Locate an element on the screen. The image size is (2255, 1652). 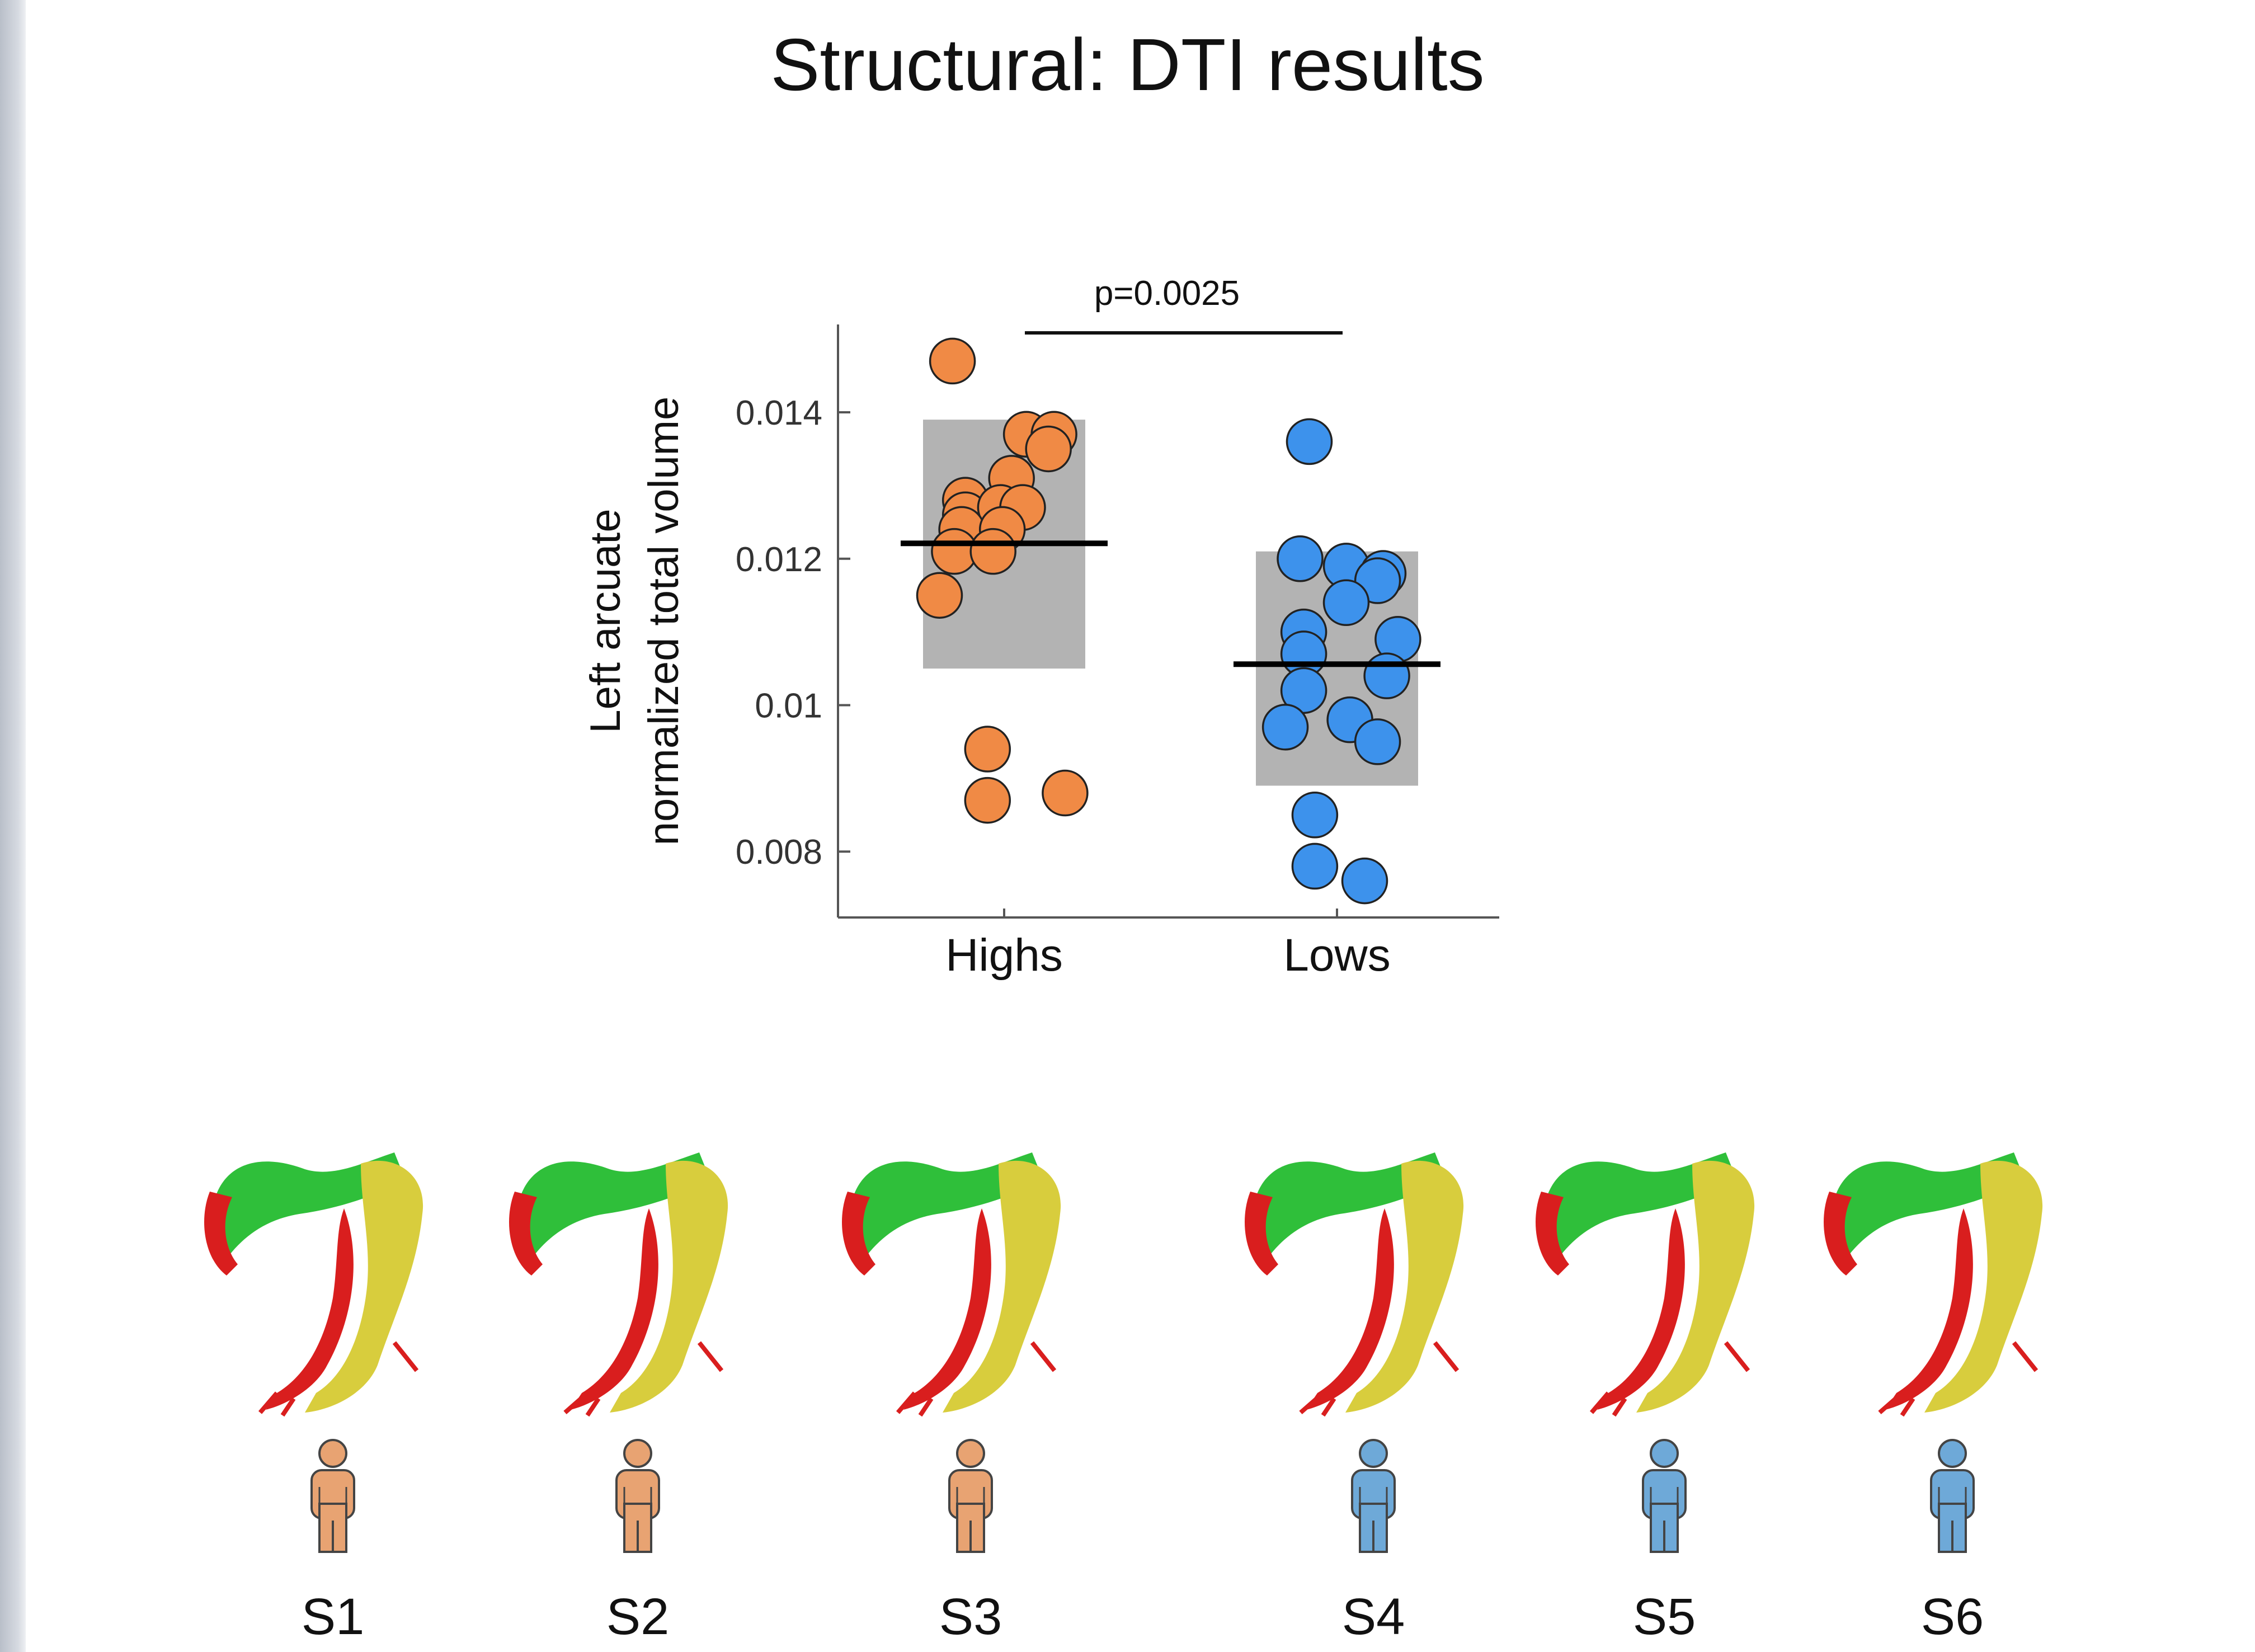
slide-left-edge is located at coordinates (13, 826).